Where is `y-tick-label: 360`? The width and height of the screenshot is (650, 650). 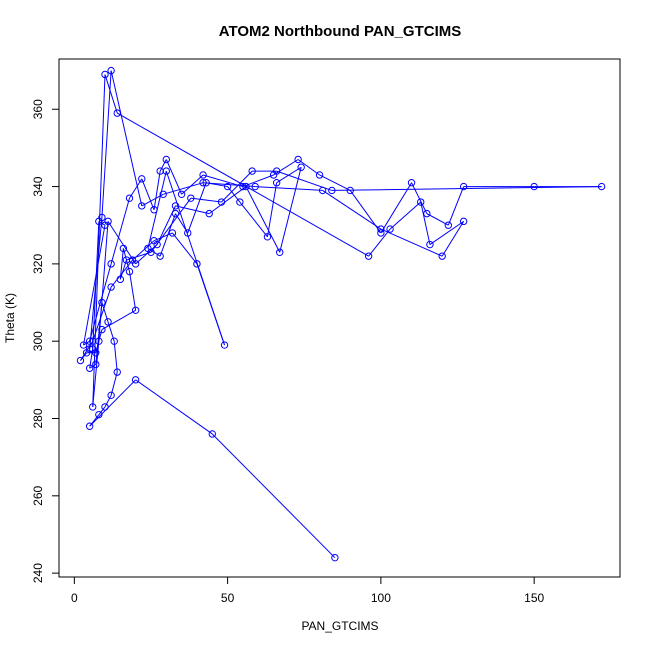 y-tick-label: 360 is located at coordinates (38, 109).